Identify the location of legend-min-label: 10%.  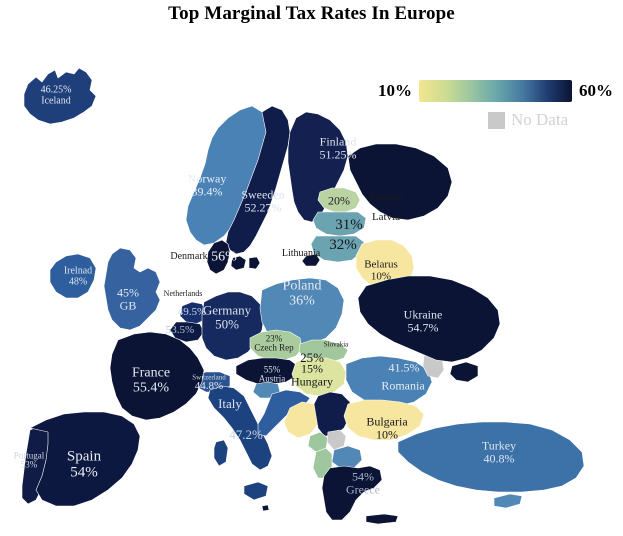
(395, 90).